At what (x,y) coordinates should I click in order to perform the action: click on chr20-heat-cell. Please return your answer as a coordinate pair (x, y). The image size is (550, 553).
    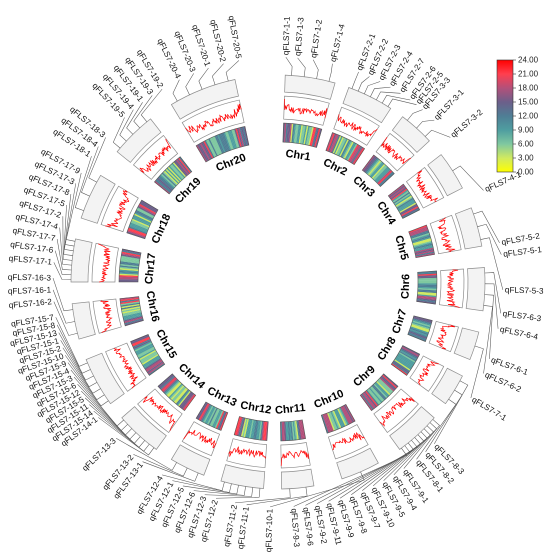
    Looking at the image, I should click on (207, 150).